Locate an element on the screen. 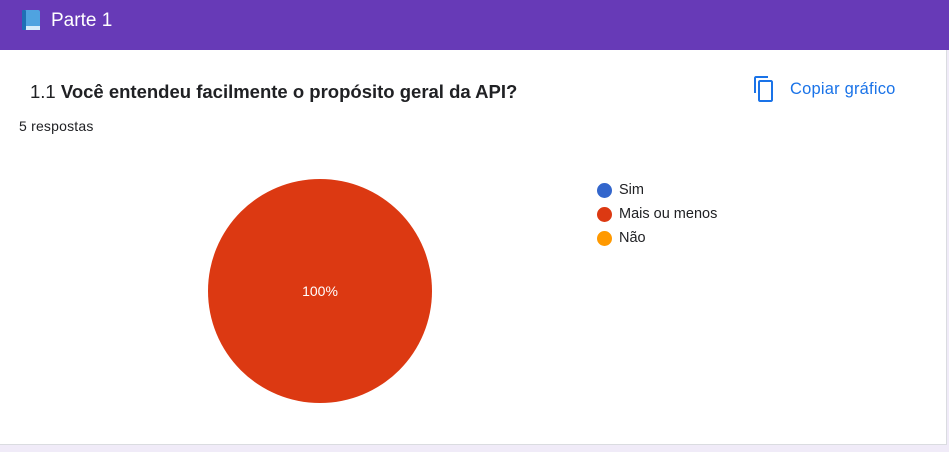 Image resolution: width=949 pixels, height=452 pixels. section-header: Parte 1 is located at coordinates (474, 25).